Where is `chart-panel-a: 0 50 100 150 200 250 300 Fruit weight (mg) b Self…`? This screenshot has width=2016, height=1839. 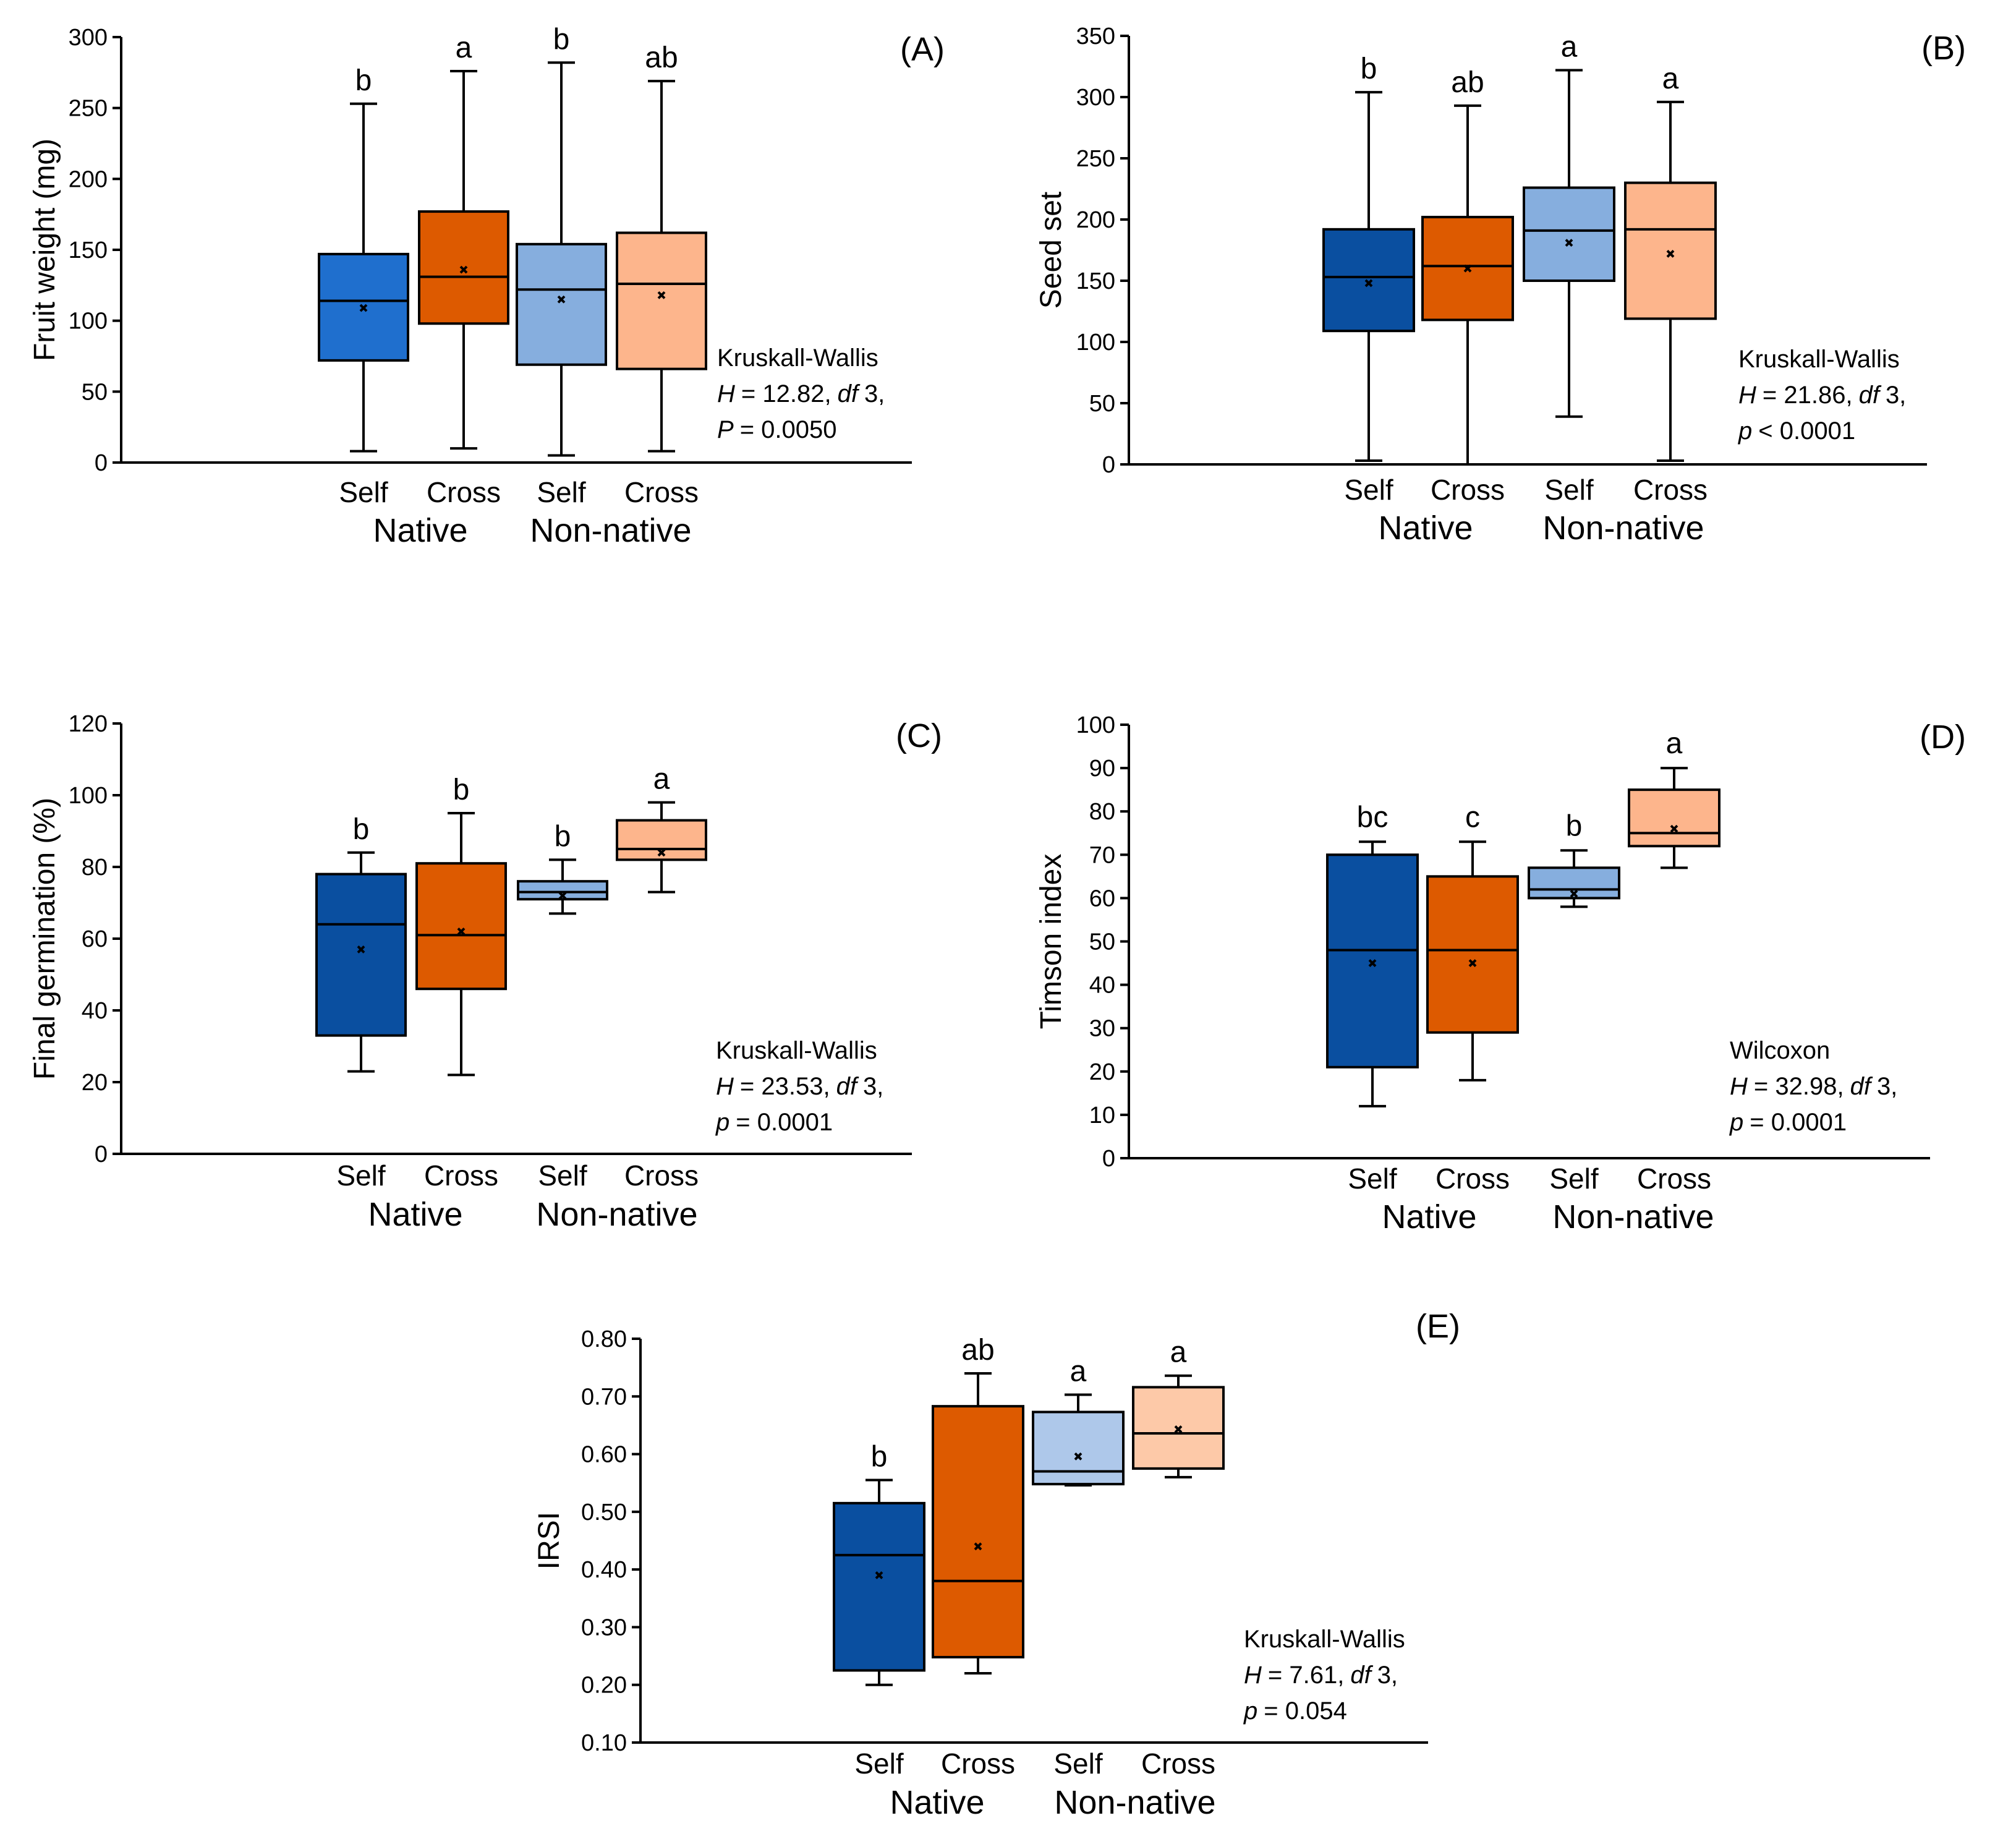
chart-panel-a: 0 50 100 150 200 250 300 Fruit weight (mg) b Self… is located at coordinates (486, 286).